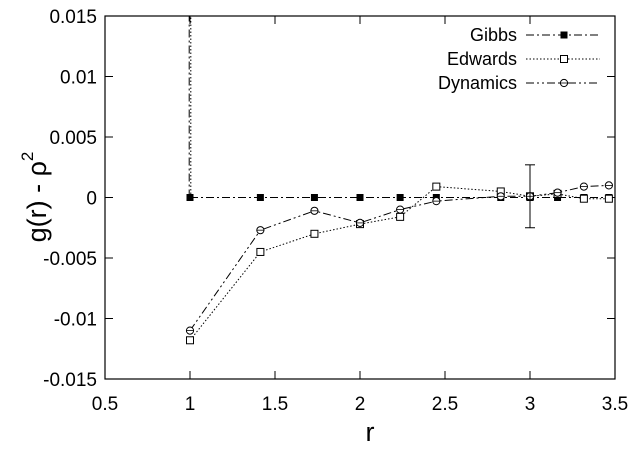 The height and width of the screenshot is (449, 636). Describe the element at coordinates (75, 320) in the screenshot. I see `y-tick-label: -0.01` at that location.